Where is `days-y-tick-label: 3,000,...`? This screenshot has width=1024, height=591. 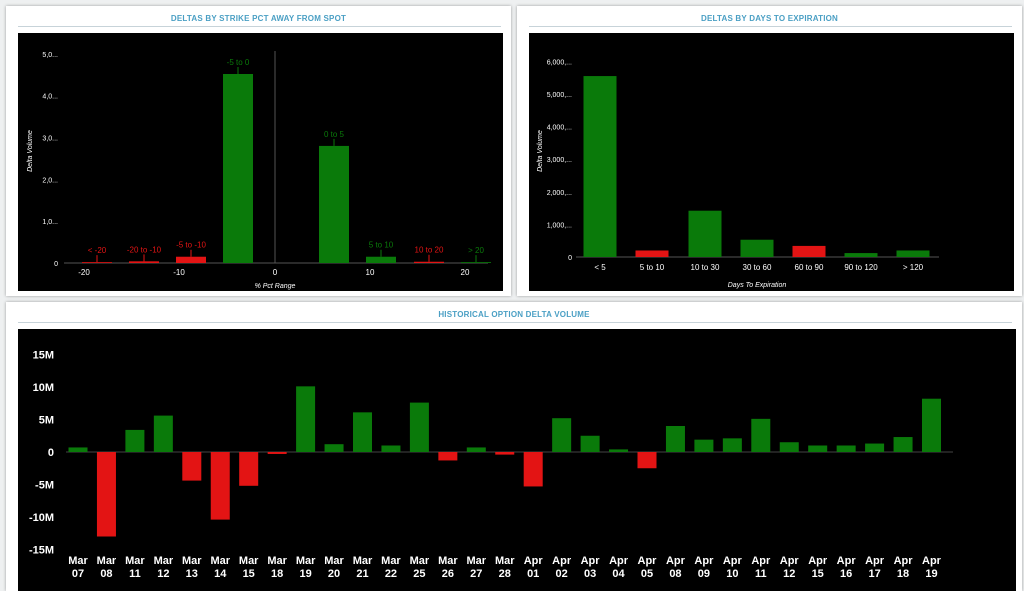 days-y-tick-label: 3,000,... is located at coordinates (559, 160).